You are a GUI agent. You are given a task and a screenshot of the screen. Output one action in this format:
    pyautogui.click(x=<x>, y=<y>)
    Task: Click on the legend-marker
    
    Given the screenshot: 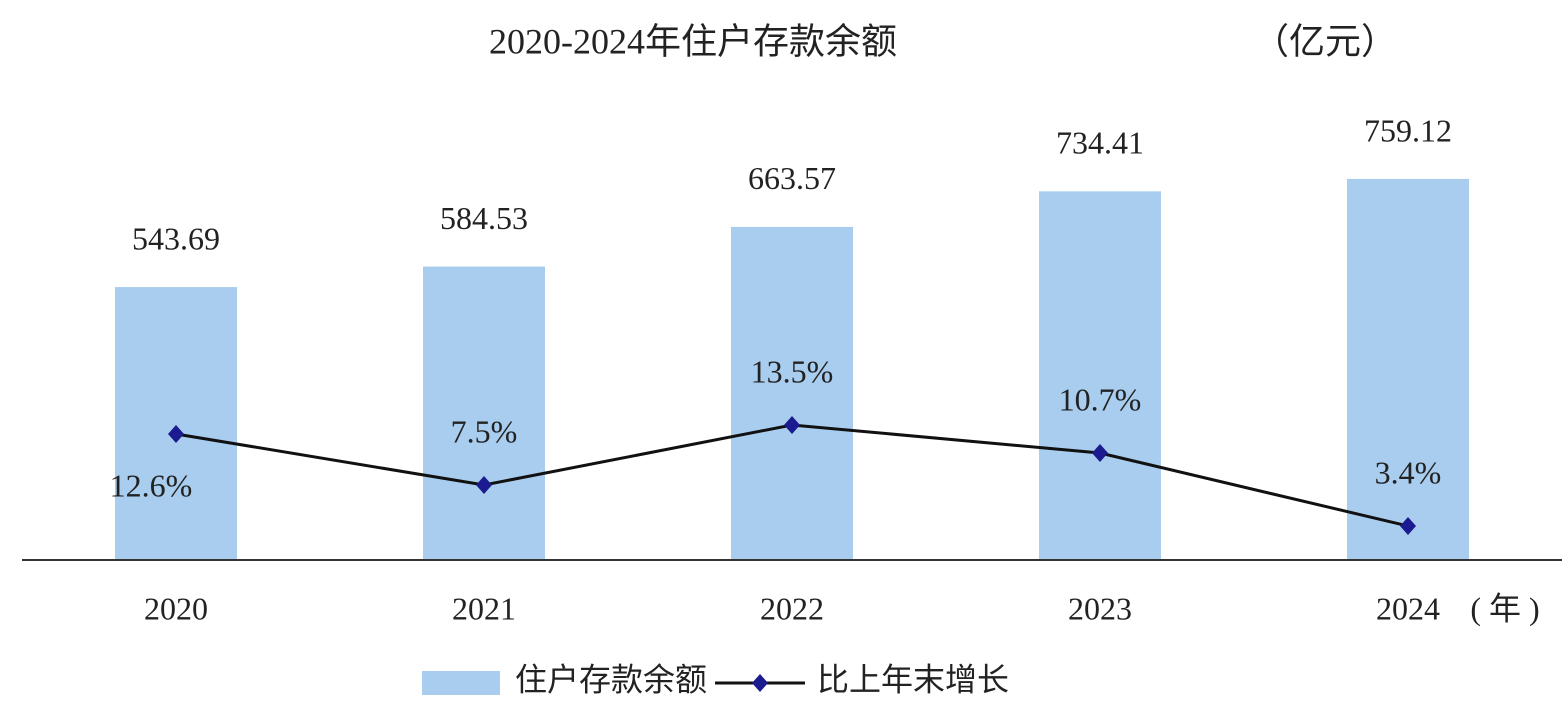 What is the action you would take?
    pyautogui.click(x=760, y=683)
    